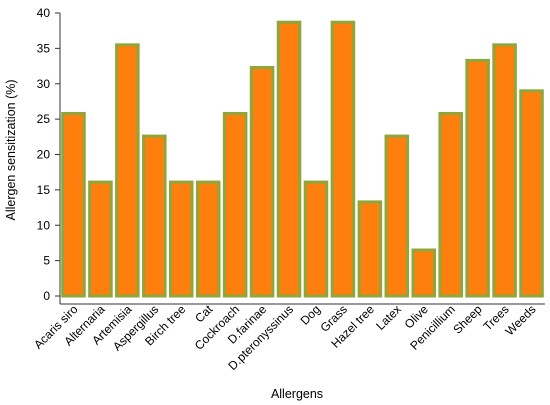  I want to click on x-tick-label: Weeds, so click(520, 320).